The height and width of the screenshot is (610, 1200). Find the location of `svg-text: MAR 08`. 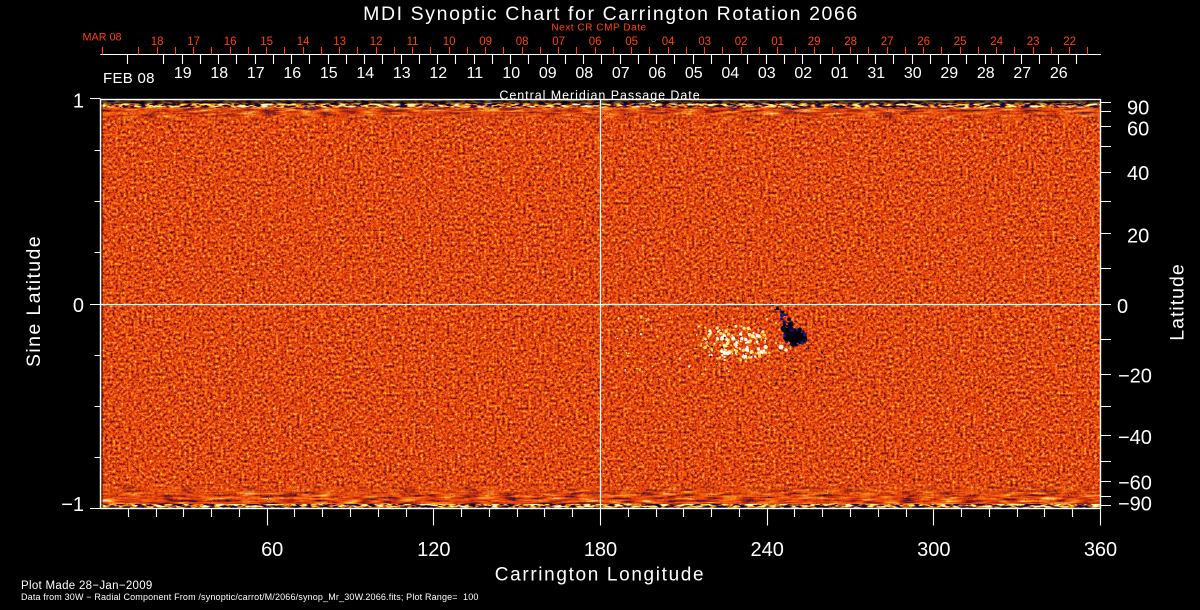

svg-text: MAR 08 is located at coordinates (102, 38).